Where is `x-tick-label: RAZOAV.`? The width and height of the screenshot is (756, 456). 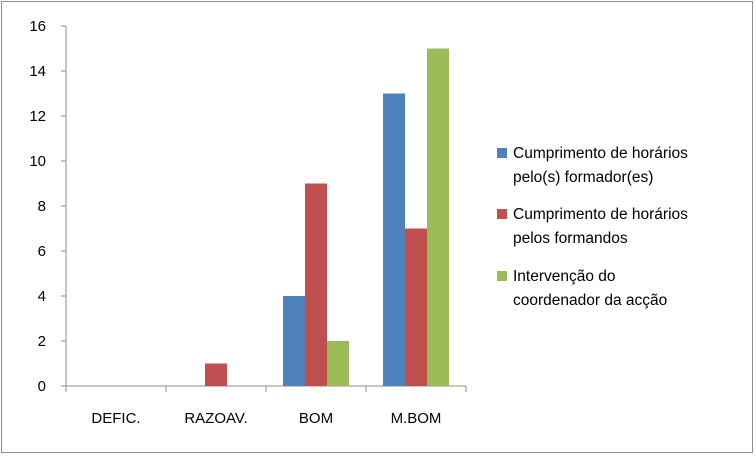 x-tick-label: RAZOAV. is located at coordinates (215, 418).